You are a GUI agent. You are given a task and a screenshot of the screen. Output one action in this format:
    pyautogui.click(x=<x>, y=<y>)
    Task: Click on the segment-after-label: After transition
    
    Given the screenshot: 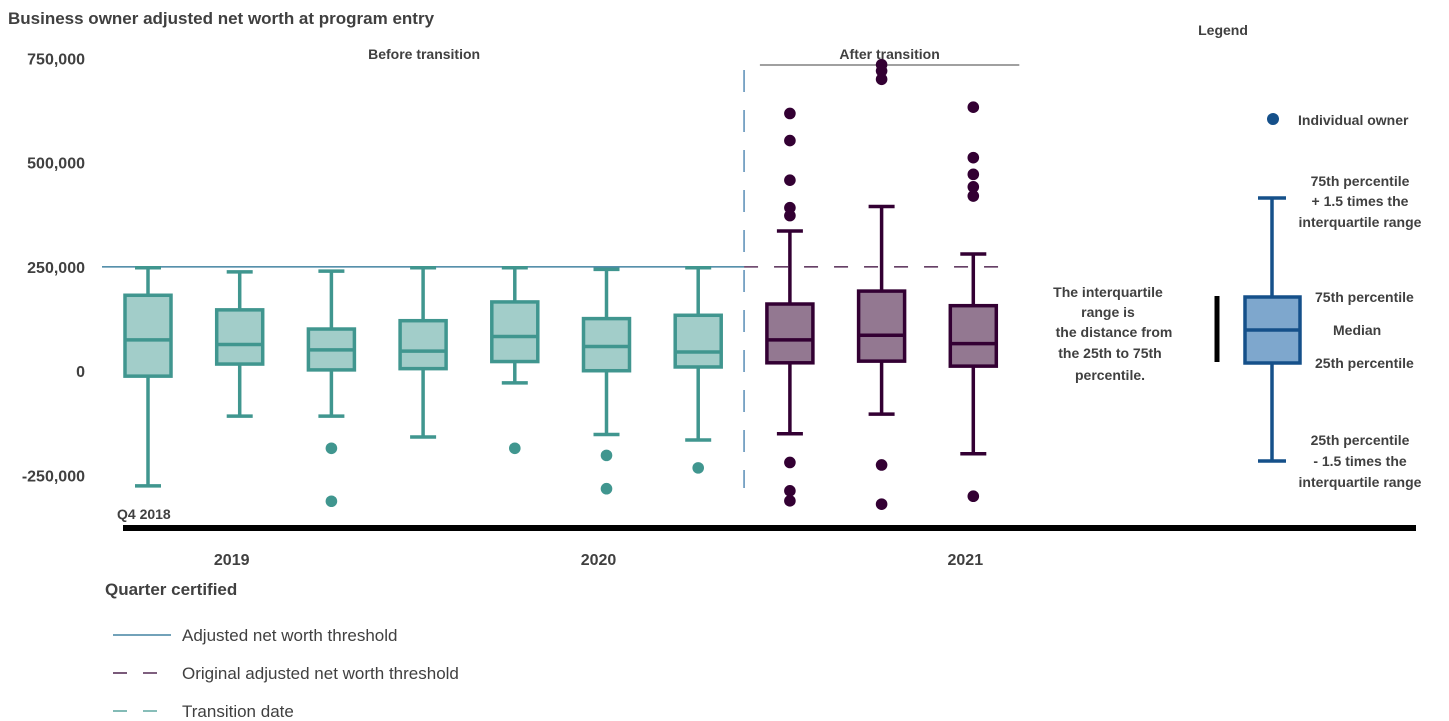 What is the action you would take?
    pyautogui.click(x=889, y=54)
    